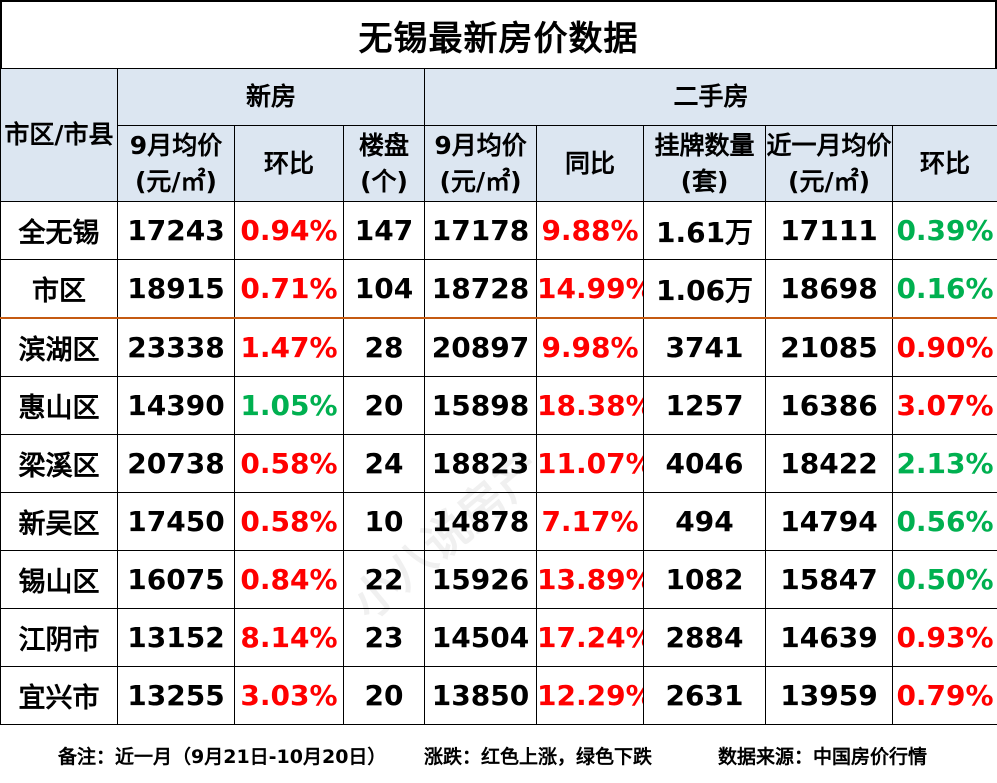 This screenshot has width=997, height=783. I want to click on table-row: 梁溪区 20738 0.58% 24 18823 11.07% 4046 18422 2.13%, so click(498, 463).